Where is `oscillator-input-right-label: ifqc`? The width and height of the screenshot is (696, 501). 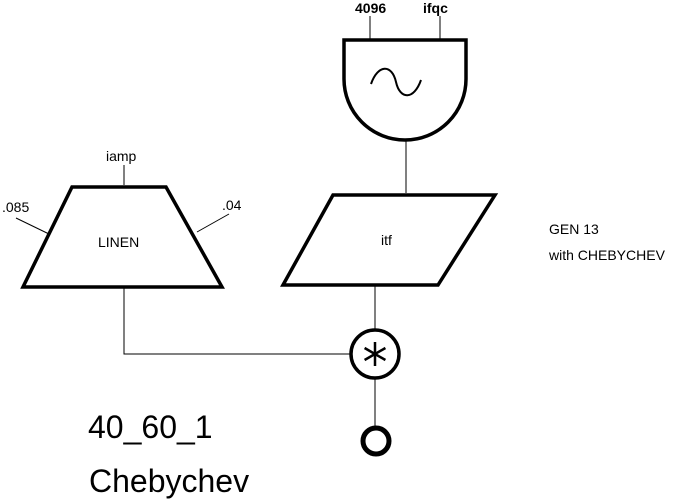
oscillator-input-right-label: ifqc is located at coordinates (435, 8).